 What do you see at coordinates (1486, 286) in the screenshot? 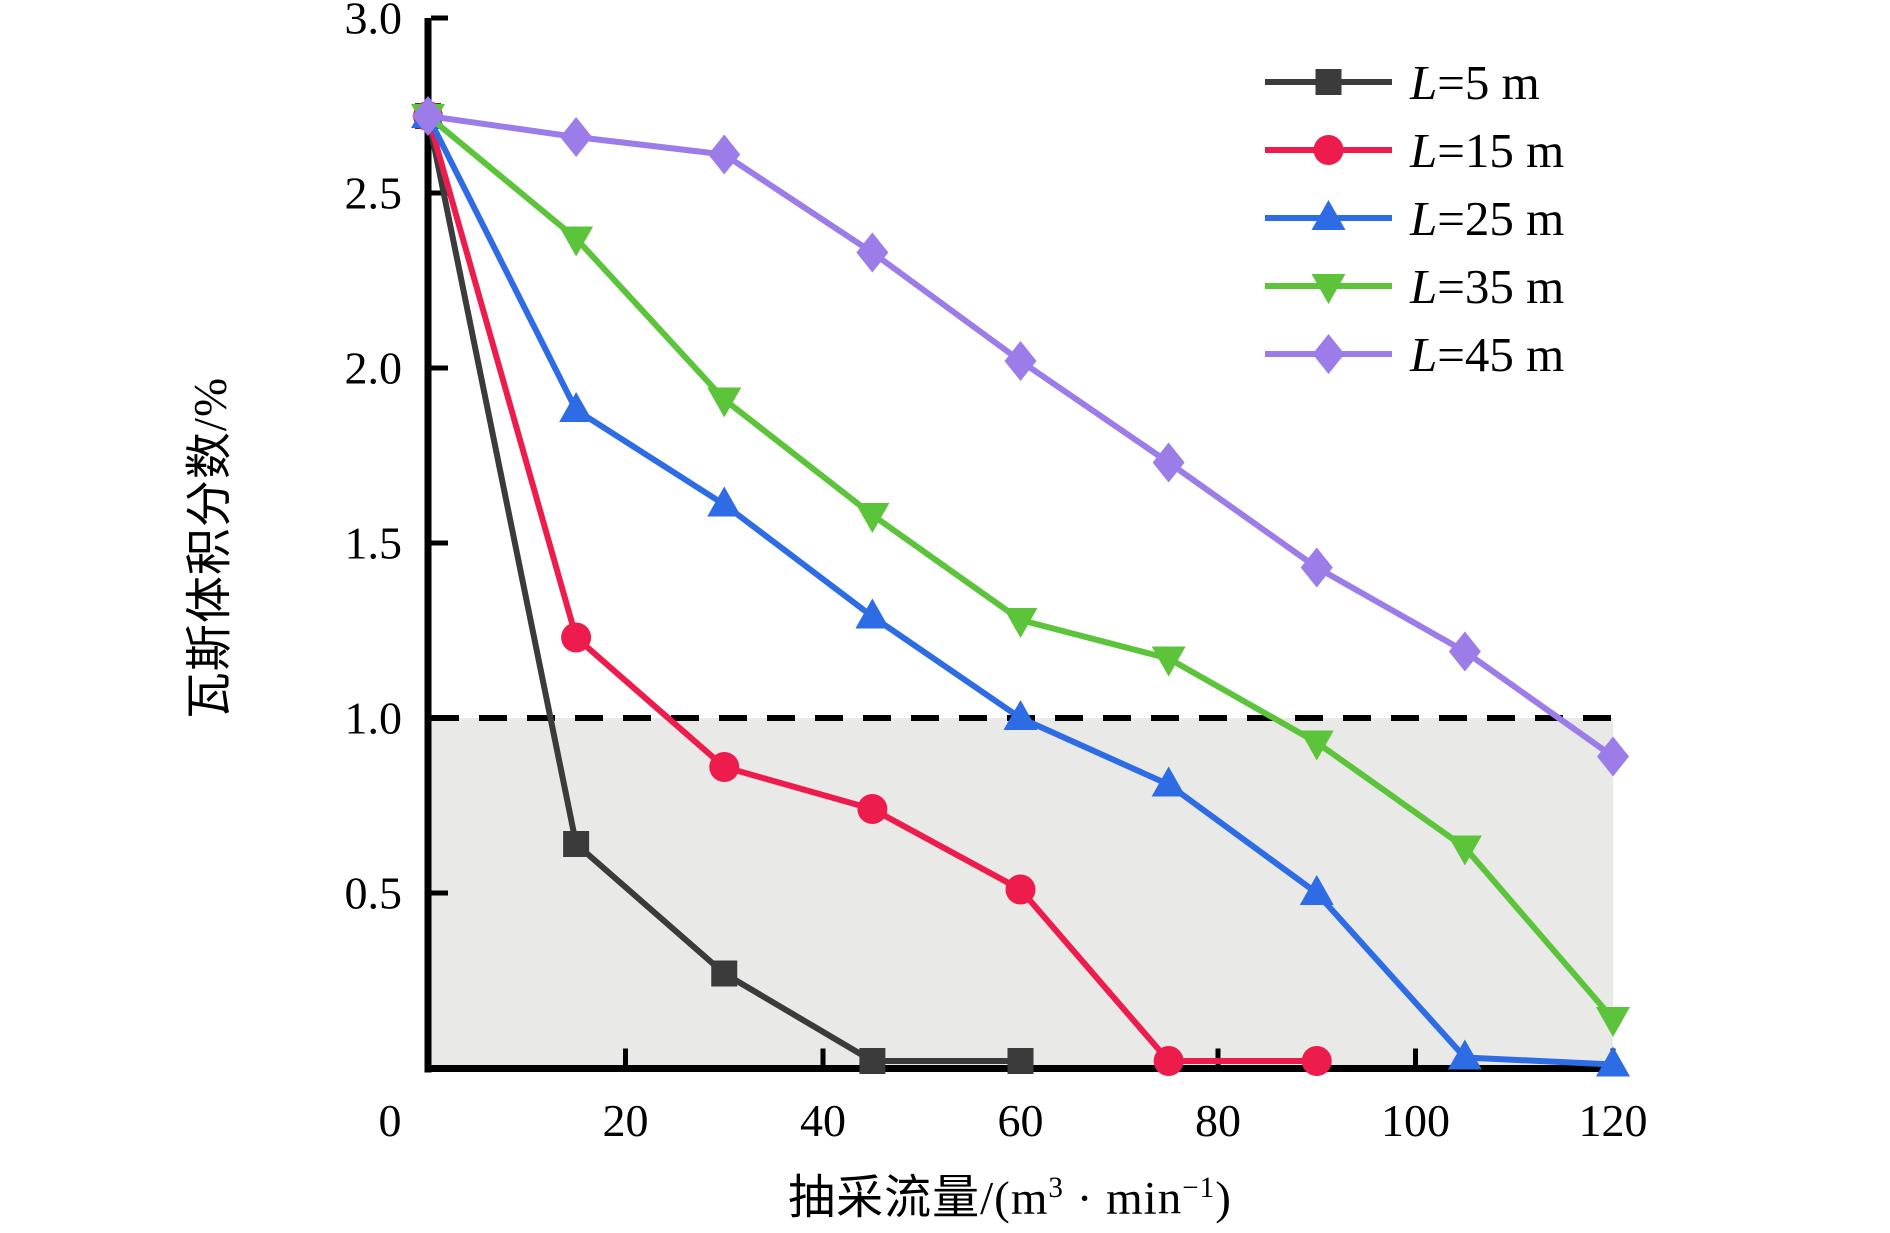
I see `legend-label: L=35 m` at bounding box center [1486, 286].